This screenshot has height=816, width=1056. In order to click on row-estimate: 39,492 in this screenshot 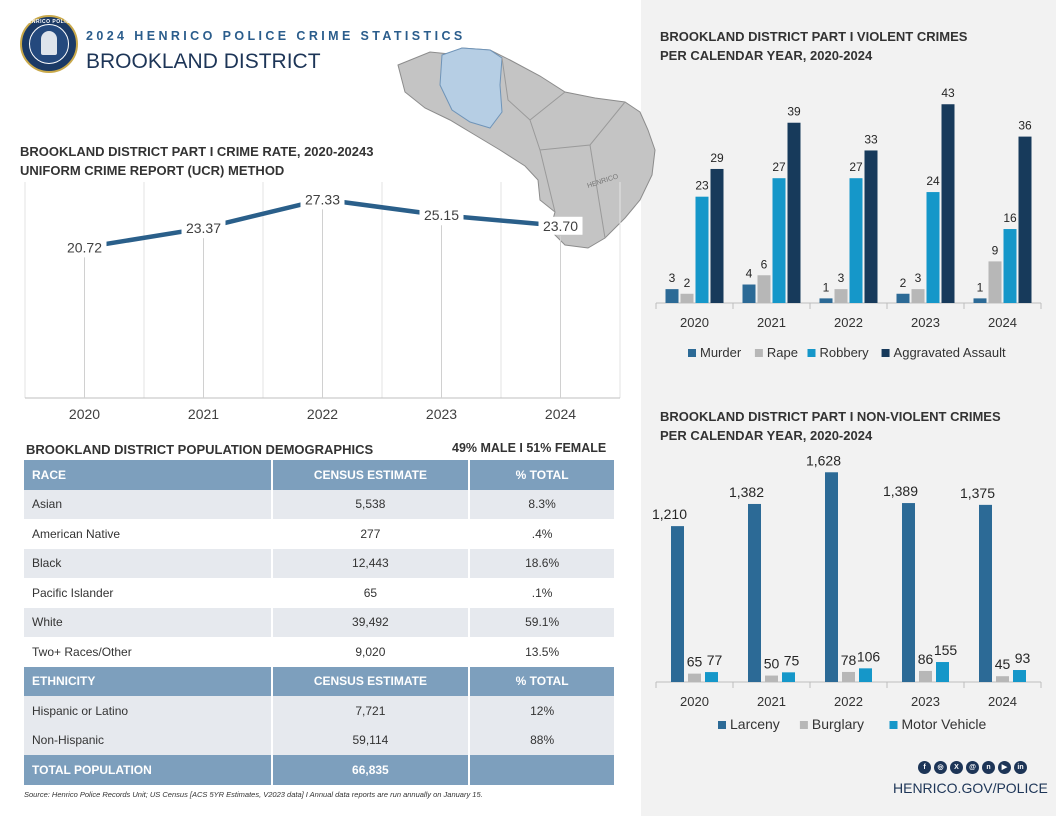, I will do `click(371, 622)`.